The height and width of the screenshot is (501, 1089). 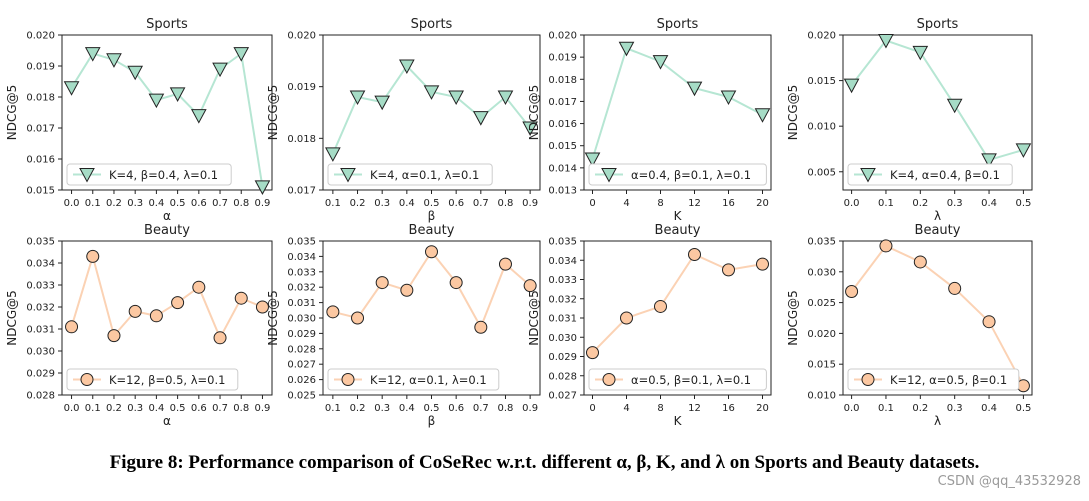 I want to click on y-tick-label: 0.034, so click(x=40, y=264).